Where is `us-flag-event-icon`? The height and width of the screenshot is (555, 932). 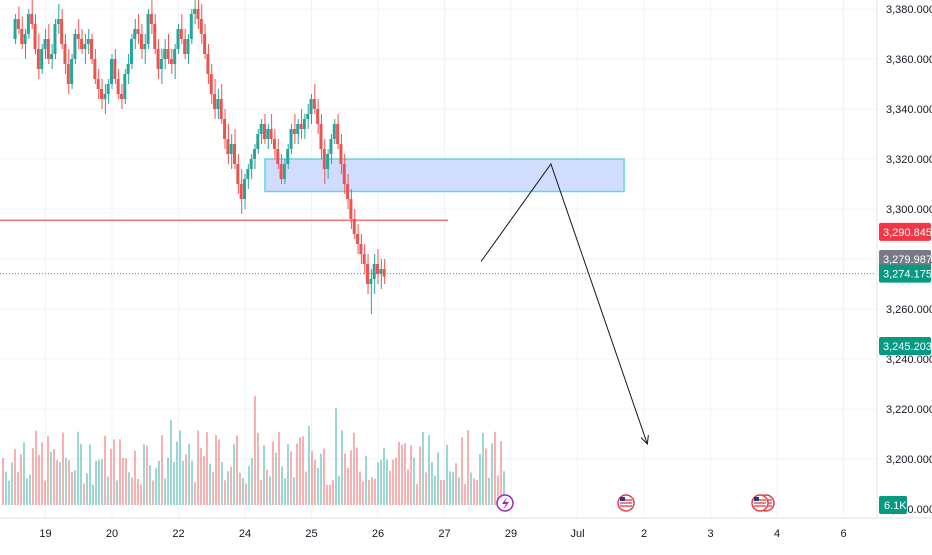
us-flag-event-icon is located at coordinates (626, 503).